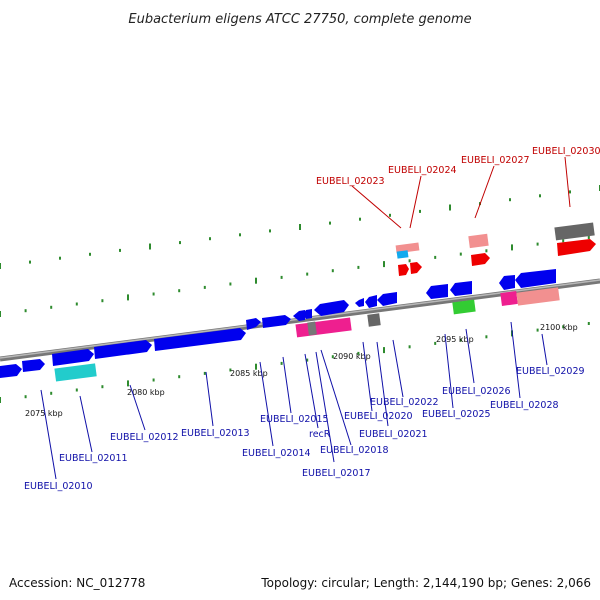 Image resolution: width=600 pixels, height=600 pixels. What do you see at coordinates (276, 453) in the screenshot?
I see `gene-label: EUBELI_02014` at bounding box center [276, 453].